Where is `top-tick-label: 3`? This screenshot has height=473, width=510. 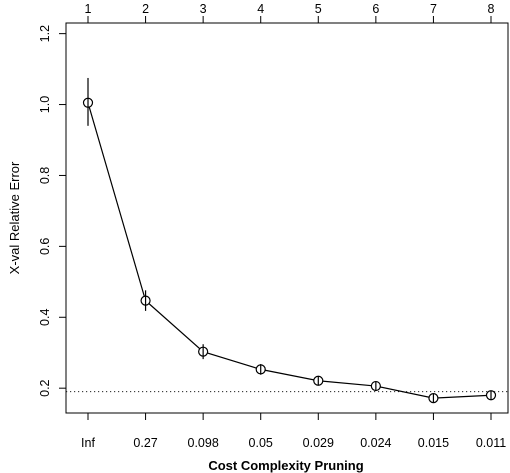
top-tick-label: 3 is located at coordinates (203, 9).